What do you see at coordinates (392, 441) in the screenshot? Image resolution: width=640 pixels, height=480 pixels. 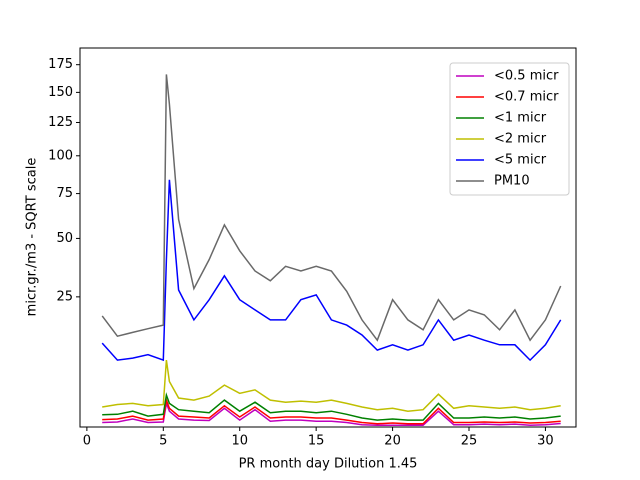 I see `x-tick-label: 20` at bounding box center [392, 441].